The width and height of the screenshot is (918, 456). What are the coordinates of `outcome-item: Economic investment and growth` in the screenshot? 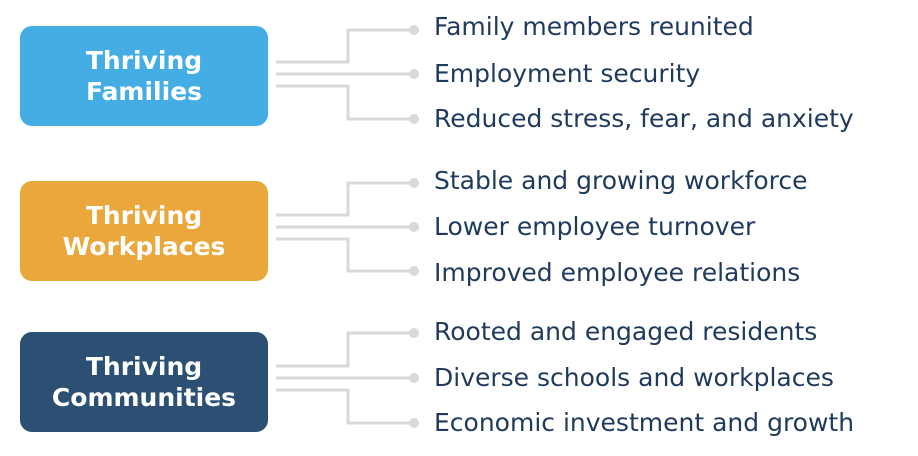 It's located at (644, 422).